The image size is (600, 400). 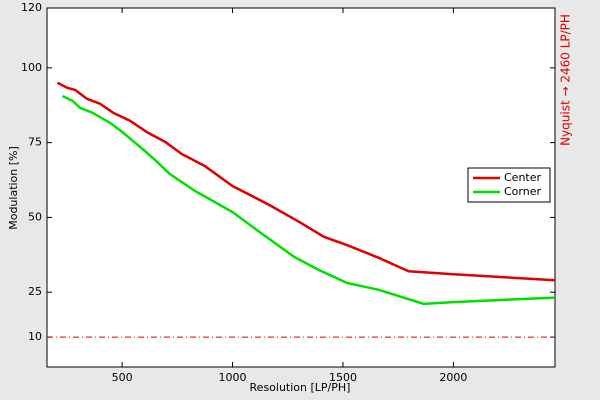 I want to click on x-tick-label: 2000, so click(x=453, y=377).